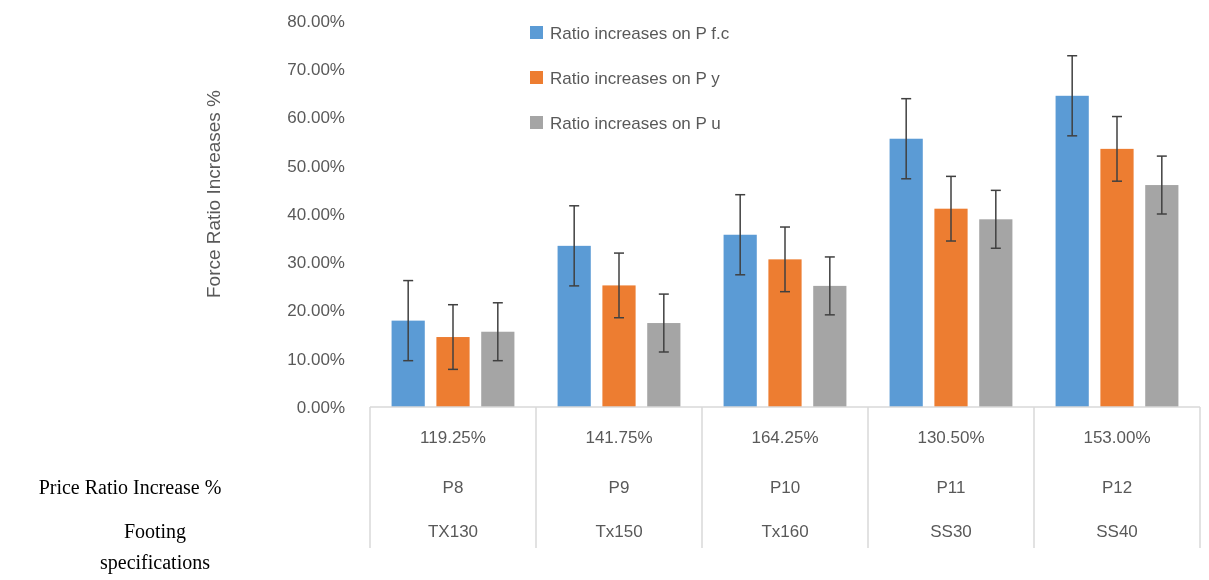 This screenshot has height=580, width=1209. I want to click on text: 141.75%, so click(619, 437).